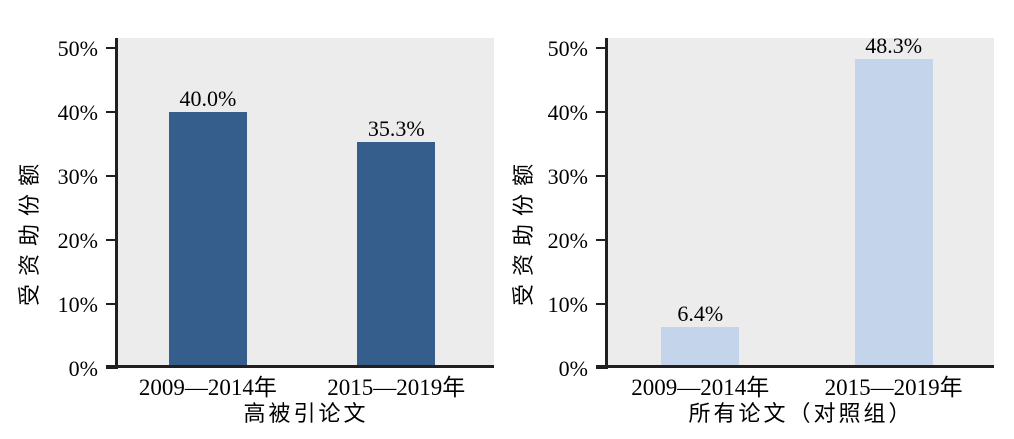 This screenshot has height=439, width=1014. Describe the element at coordinates (894, 45) in the screenshot. I see `bar-value-label: 48.3%` at that location.